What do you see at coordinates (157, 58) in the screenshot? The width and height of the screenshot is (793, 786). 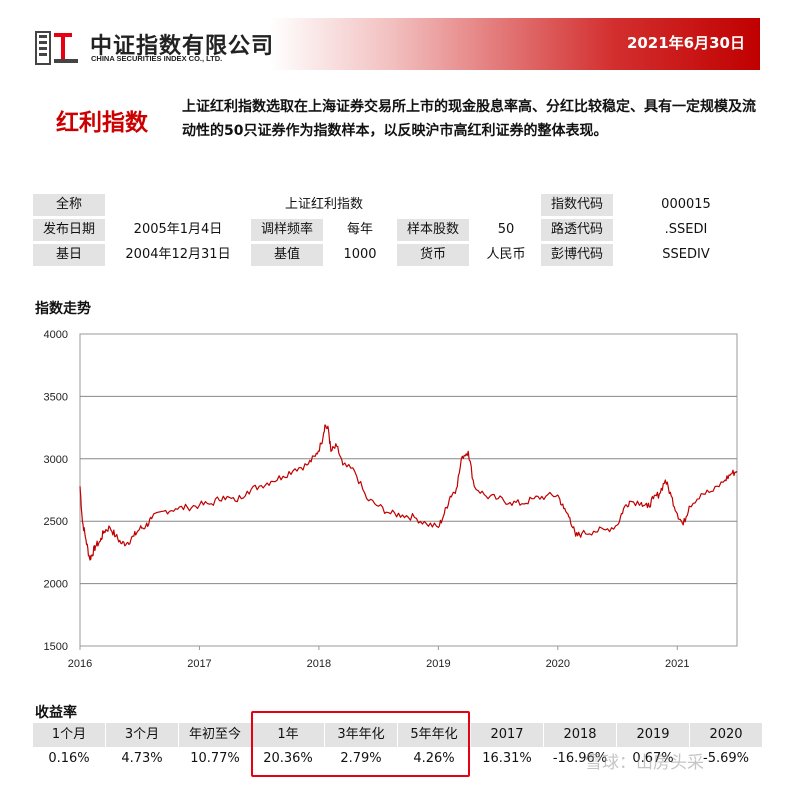 I see `company-name-en: CHINA SECURITIES INDEX CO., LTD.` at bounding box center [157, 58].